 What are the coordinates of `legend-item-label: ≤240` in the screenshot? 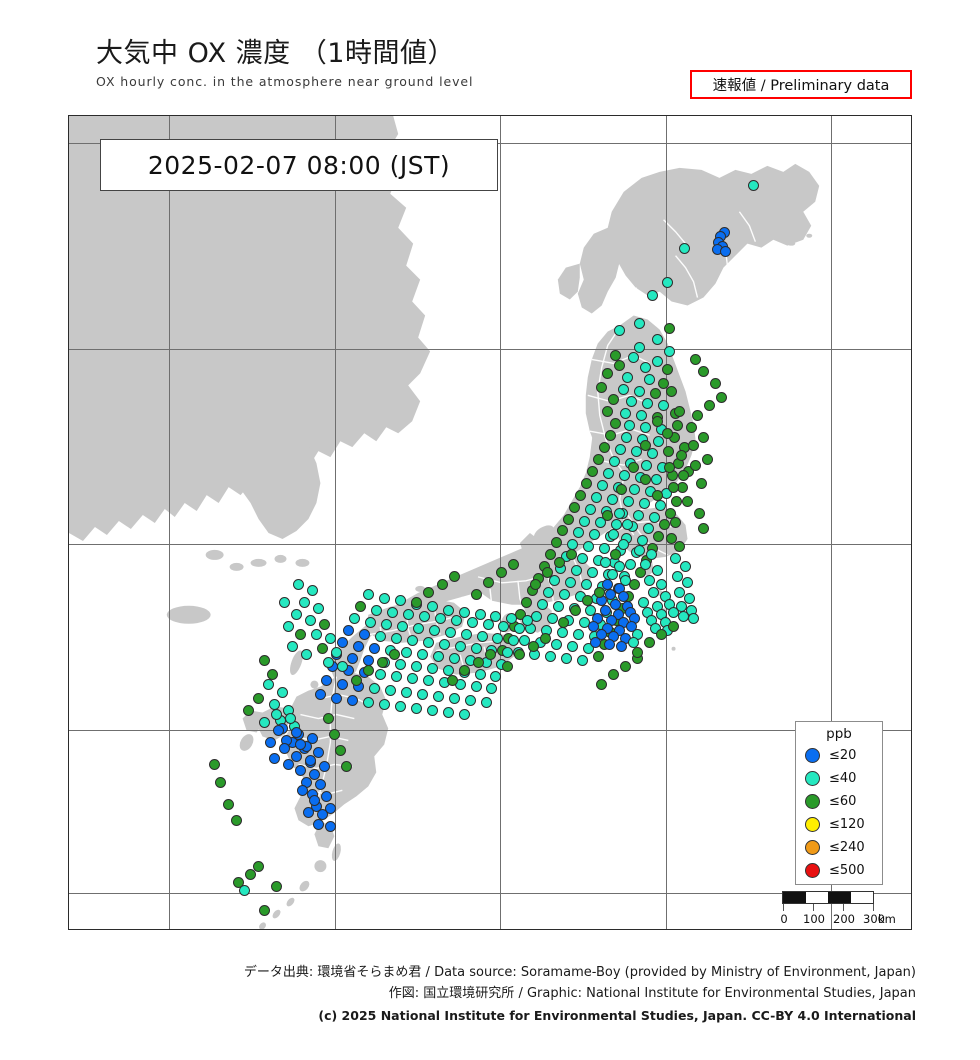 It's located at (847, 847).